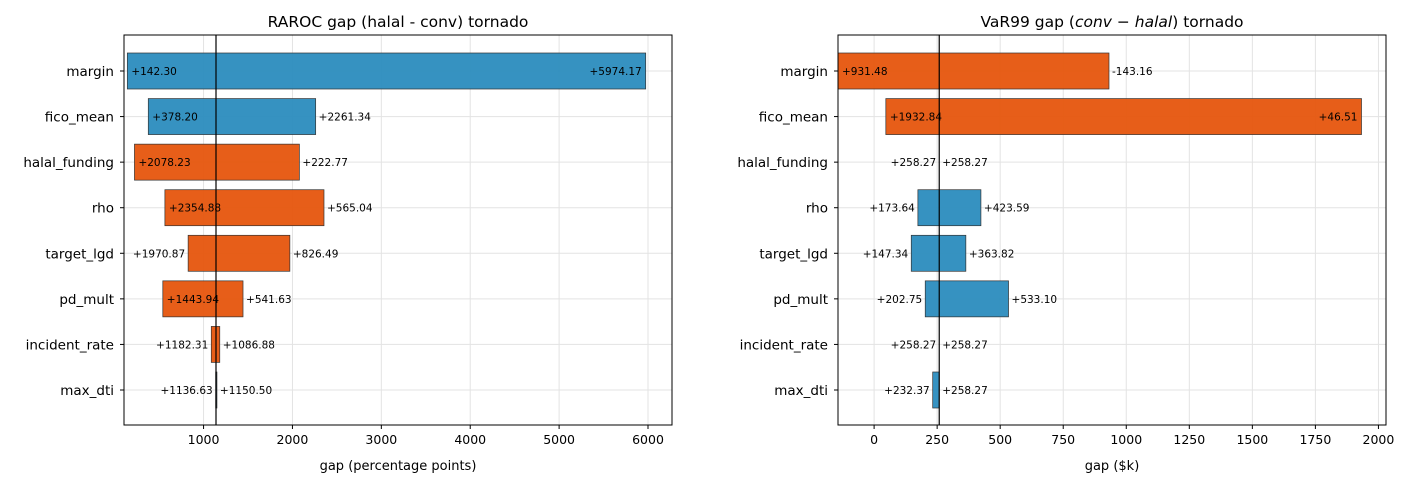 The height and width of the screenshot is (483, 1416). I want to click on chart-title-left: RAROC gap (halal - conv) tornado, so click(398, 22).